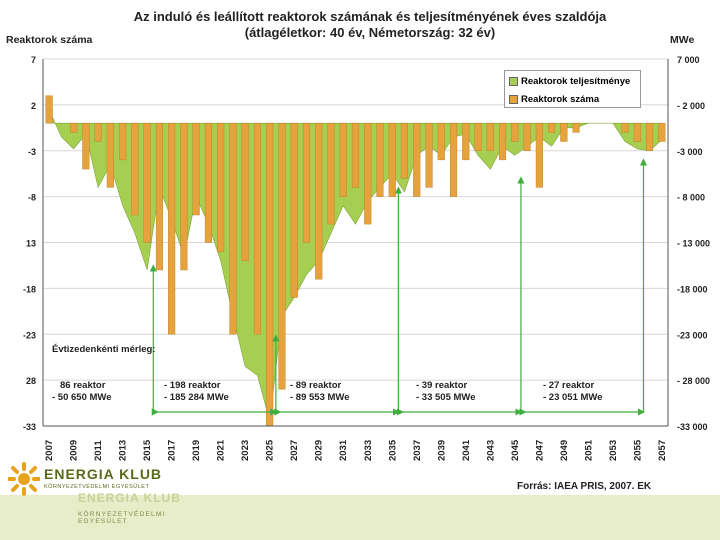  I want to click on y-tick-left: -33, so click(29, 427).